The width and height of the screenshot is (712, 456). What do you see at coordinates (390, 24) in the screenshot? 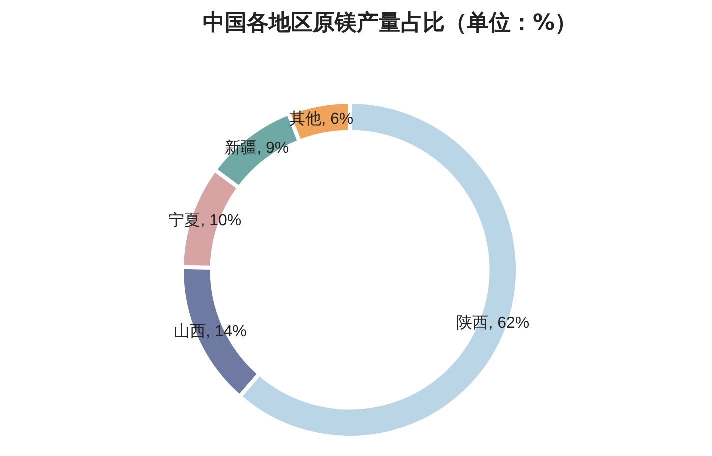
I see `chart-title: 中国各地区原镁产量占比（单位：%）` at bounding box center [390, 24].